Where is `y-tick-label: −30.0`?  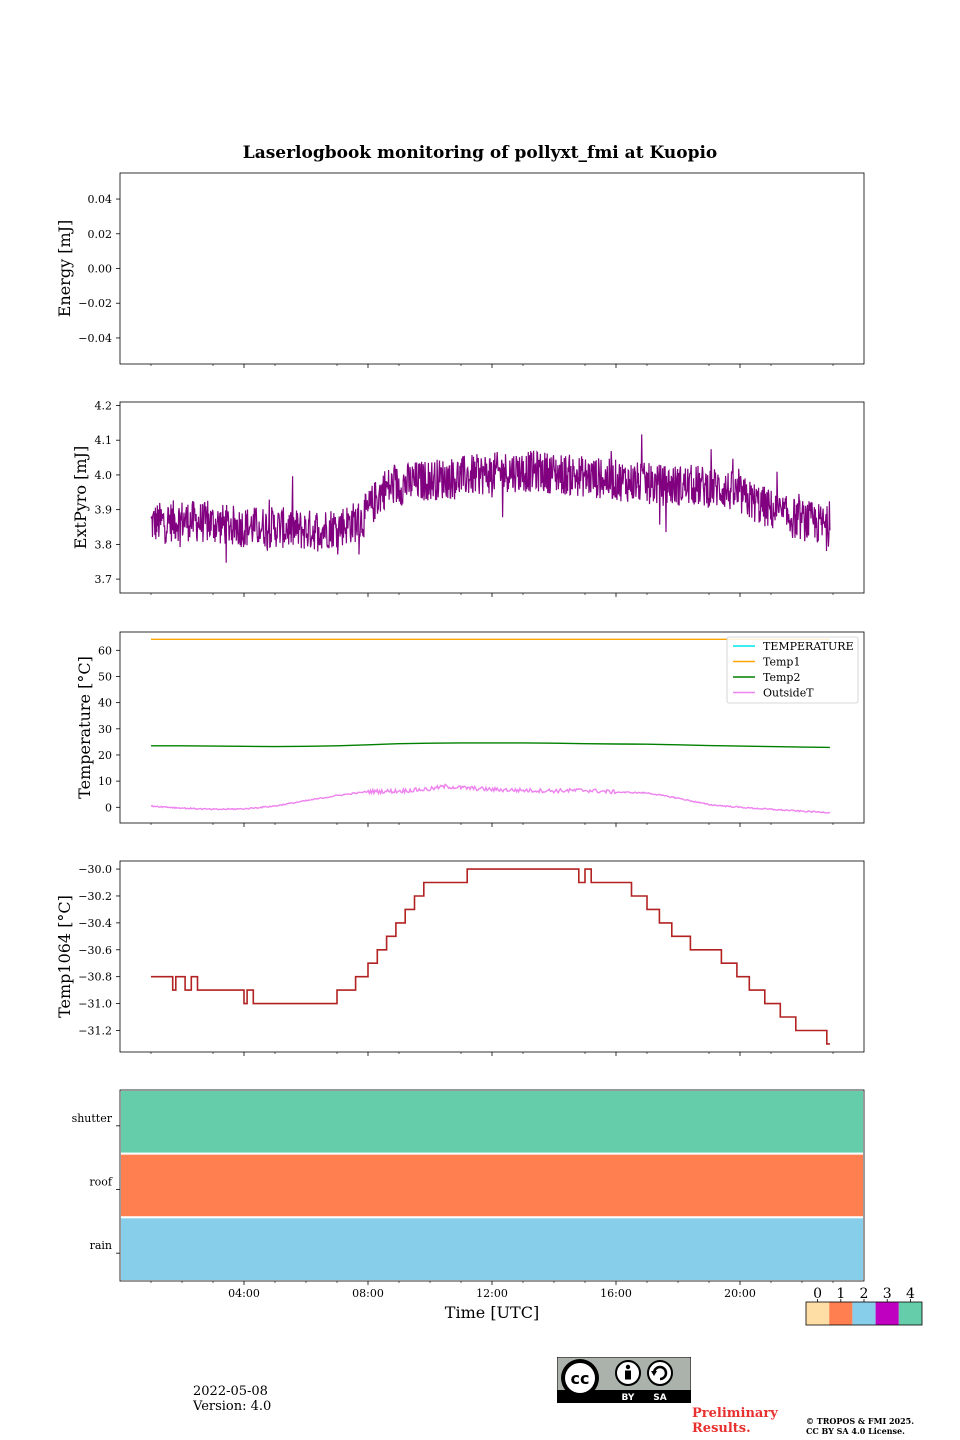 y-tick-label: −30.0 is located at coordinates (95, 869).